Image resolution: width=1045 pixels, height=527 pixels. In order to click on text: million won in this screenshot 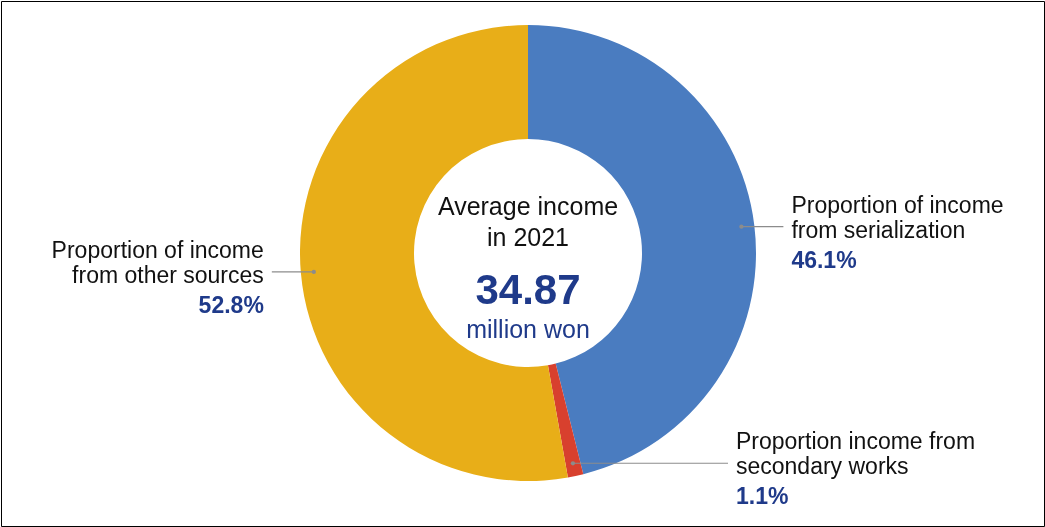, I will do `click(528, 329)`.